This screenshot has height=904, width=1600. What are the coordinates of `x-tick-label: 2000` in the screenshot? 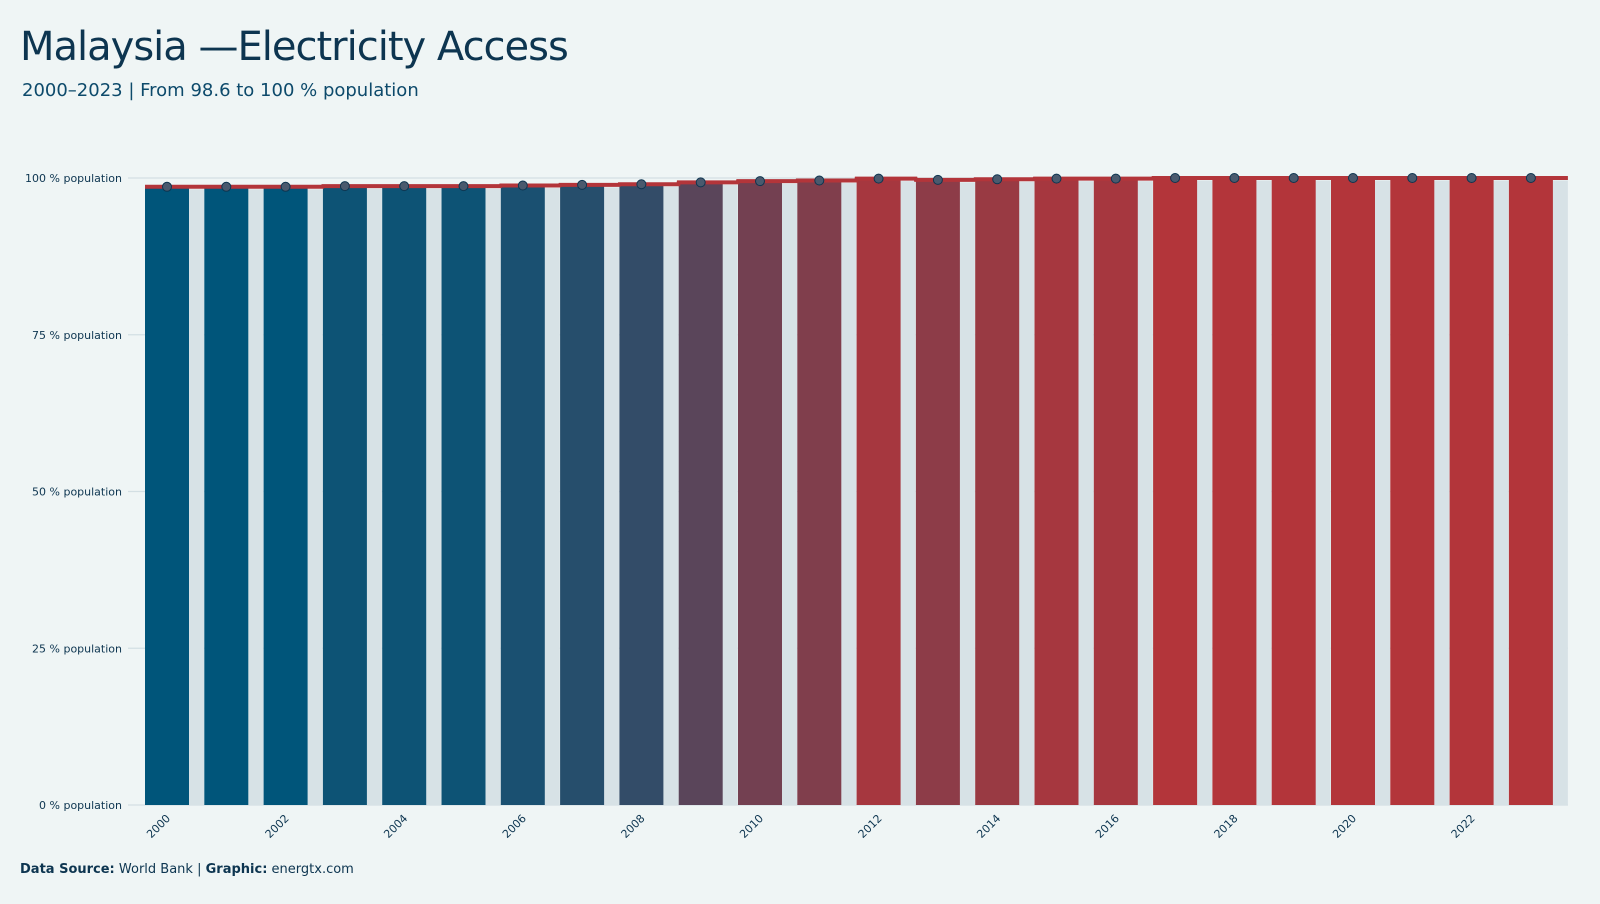 It's located at (158, 826).